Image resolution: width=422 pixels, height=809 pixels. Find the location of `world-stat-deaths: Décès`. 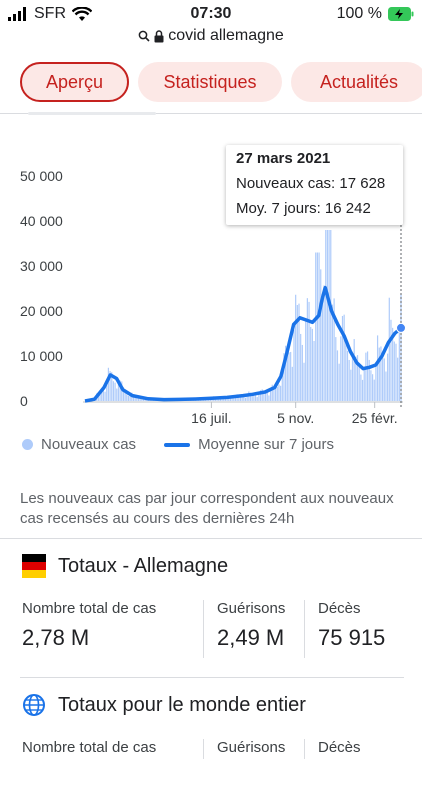

world-stat-deaths: Décès is located at coordinates (339, 747).